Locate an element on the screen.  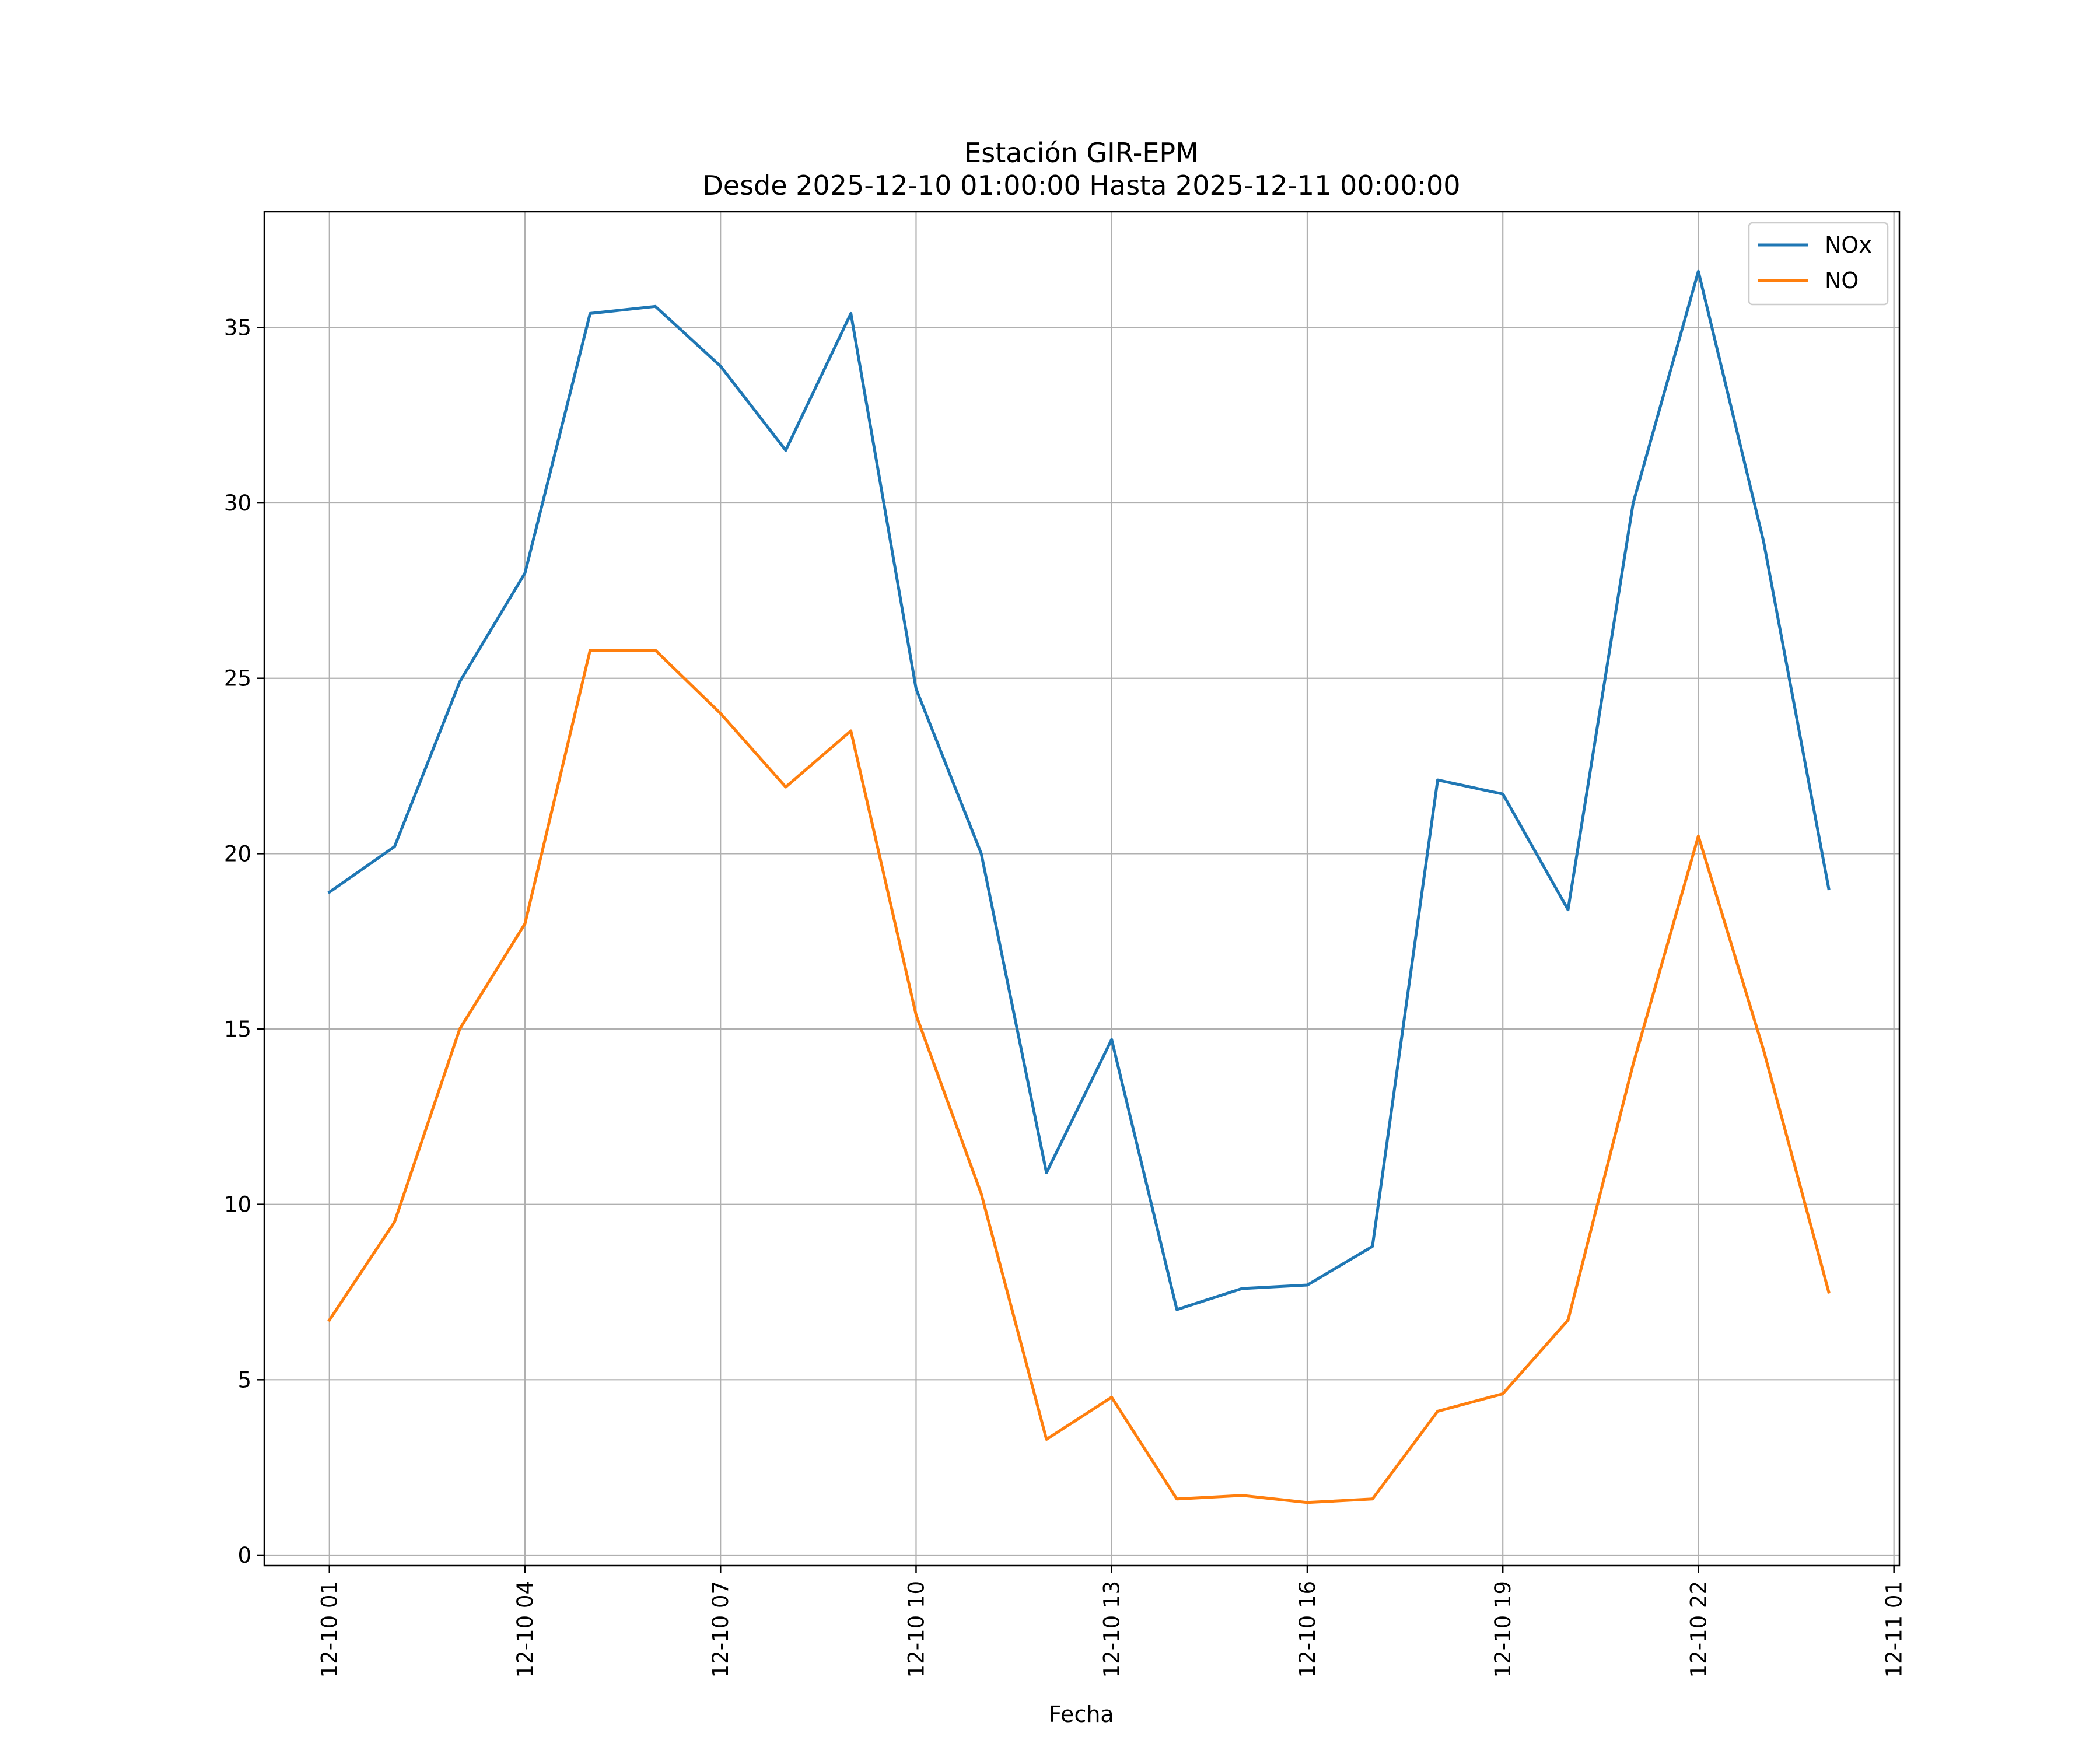
x-tick-label: 12-10 16 is located at coordinates (1307, 1629).